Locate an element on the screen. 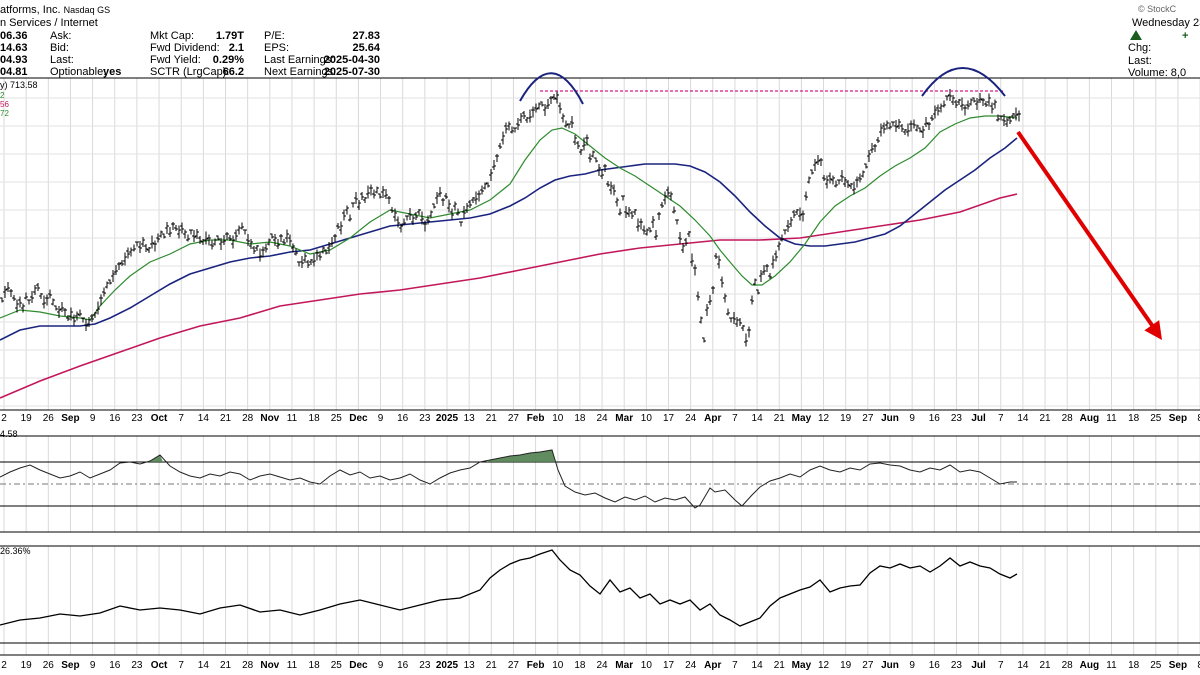 This screenshot has width=1200, height=675. x-tick-label: 25 is located at coordinates (1156, 665).